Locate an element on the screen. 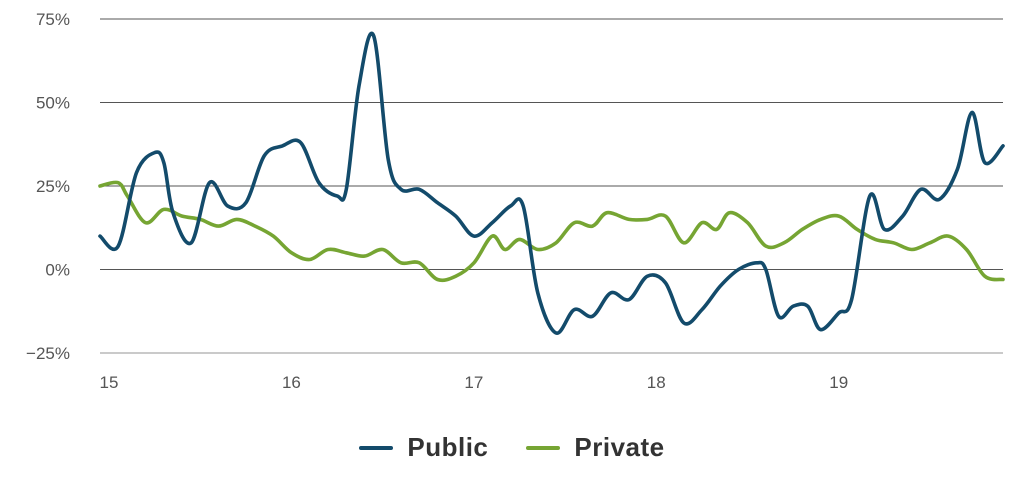  y-tick-label: 50% is located at coordinates (53, 103).